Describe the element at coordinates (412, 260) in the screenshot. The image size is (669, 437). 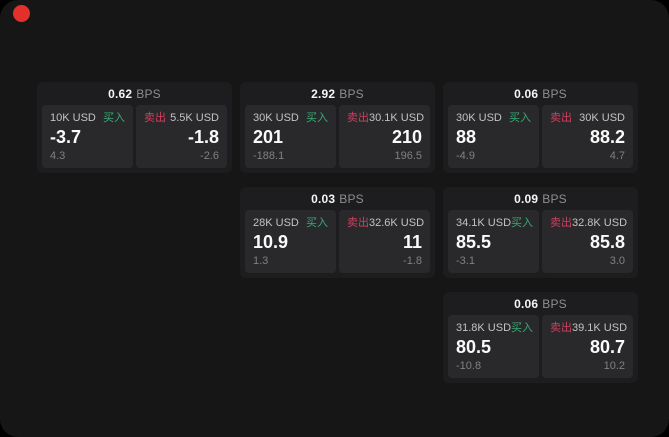
I see `sell-sub-value: -1.8` at that location.